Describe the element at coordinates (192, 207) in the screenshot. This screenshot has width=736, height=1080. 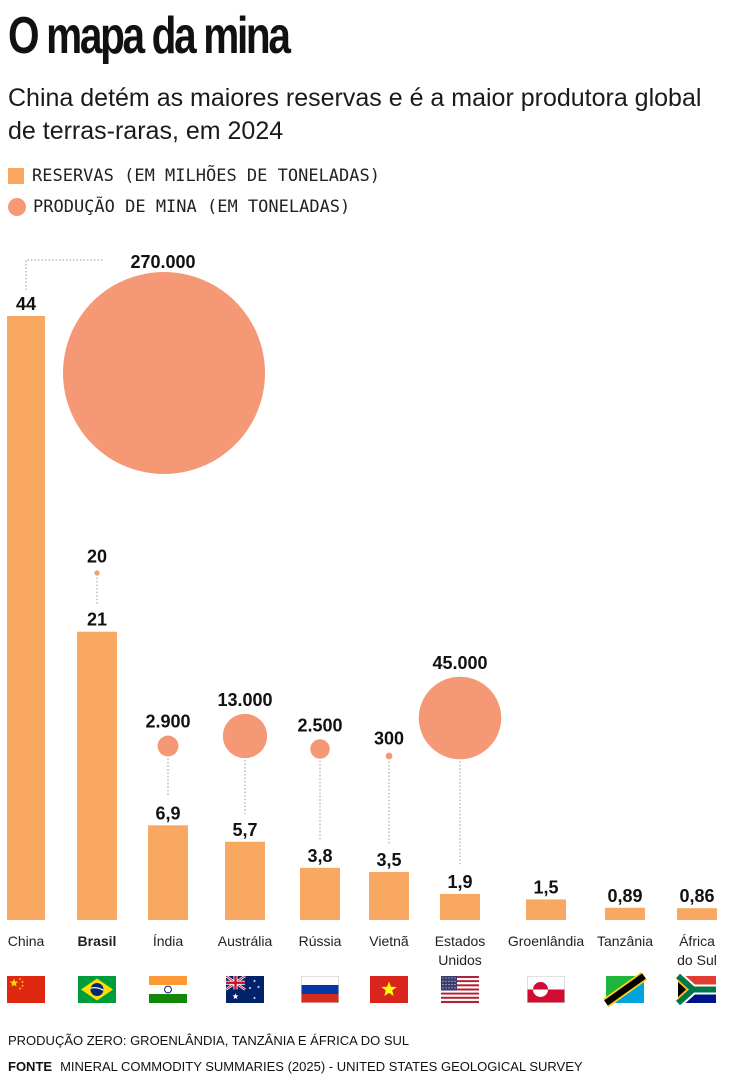
I see `legend-production-label: PRODUÇÃO DE MINA (EM TONELADAS)` at that location.